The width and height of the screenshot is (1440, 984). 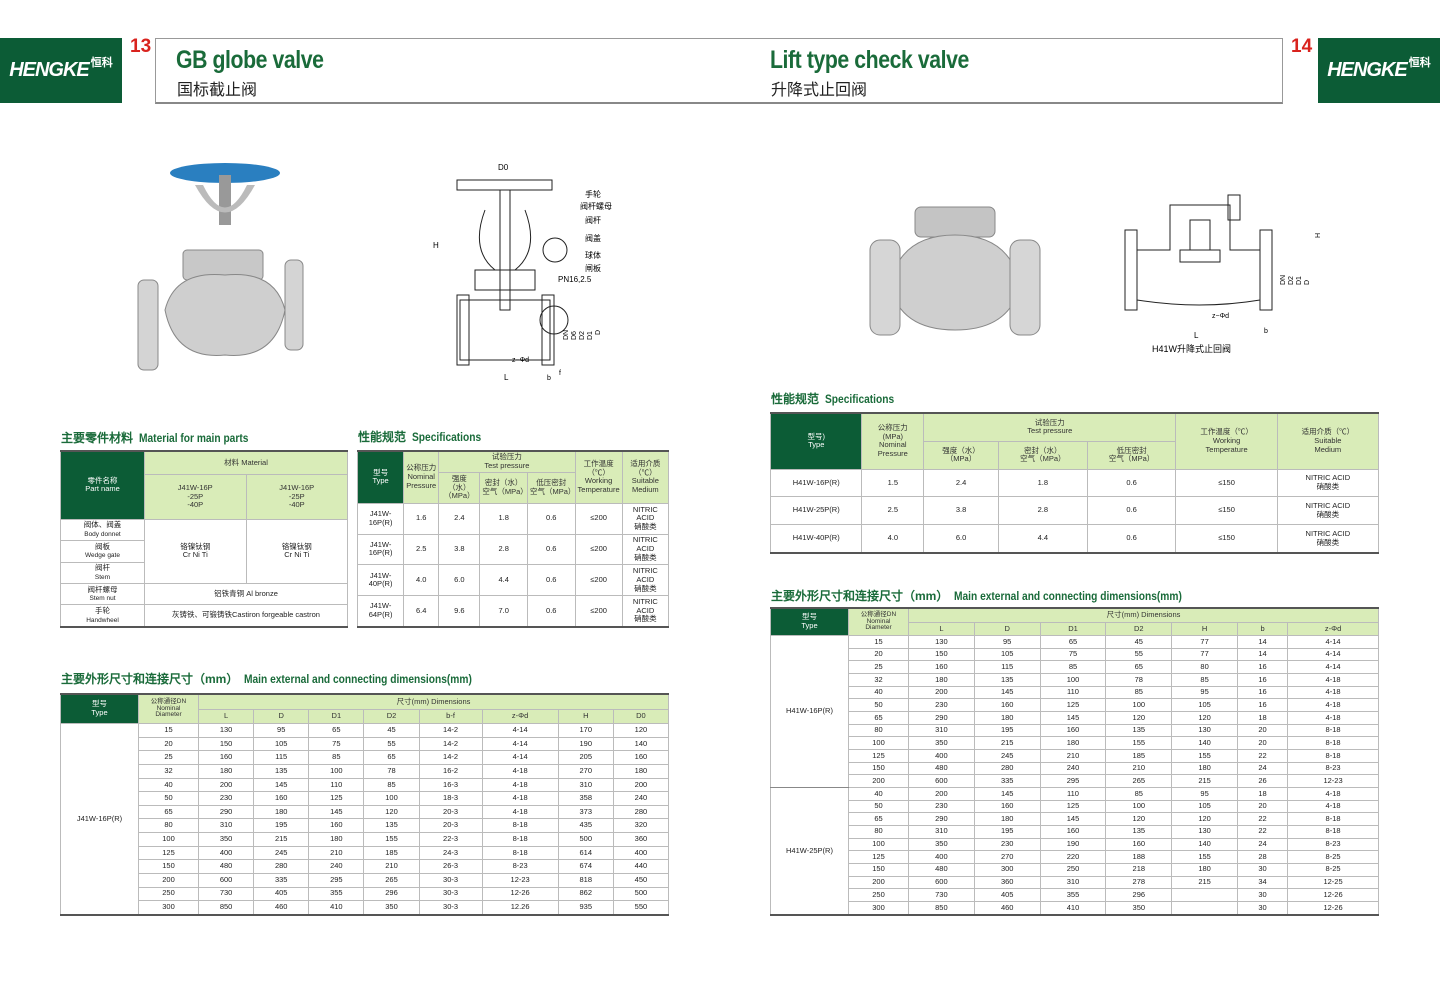 I want to click on cell: 6.0, so click(x=961, y=539).